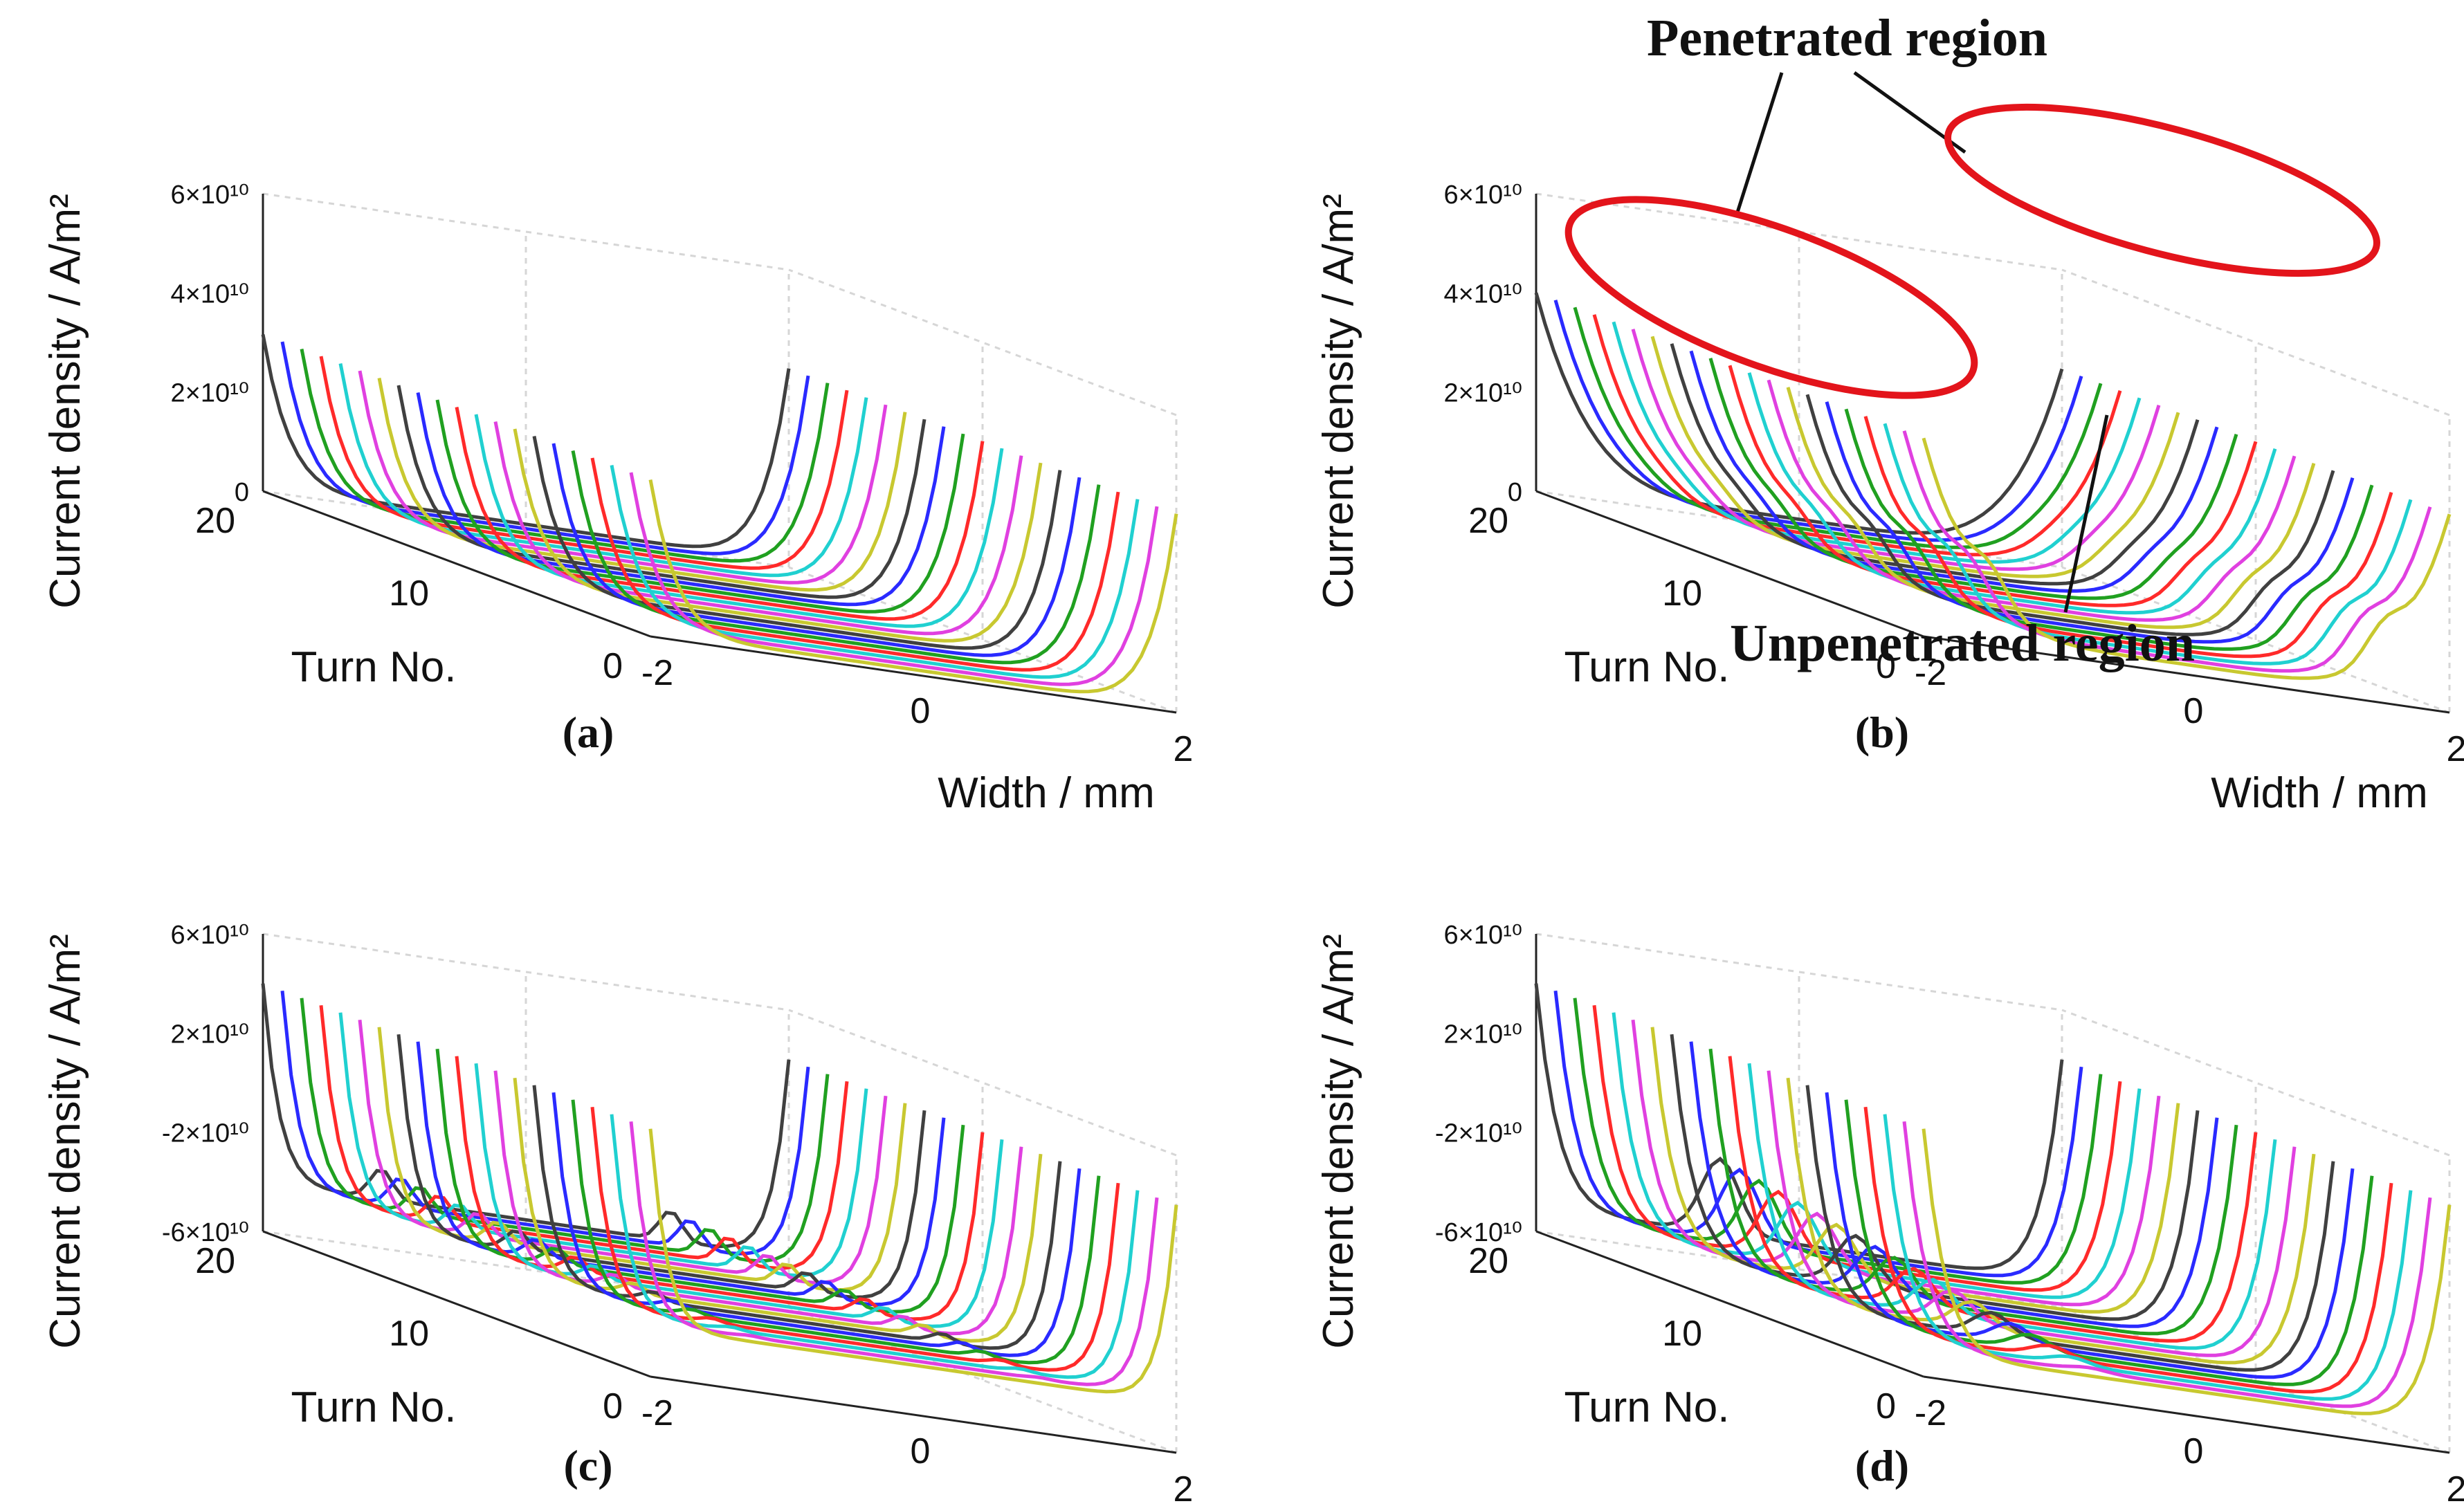 This screenshot has width=2464, height=1506. Describe the element at coordinates (1882, 732) in the screenshot. I see `panel-caption: (b)` at that location.